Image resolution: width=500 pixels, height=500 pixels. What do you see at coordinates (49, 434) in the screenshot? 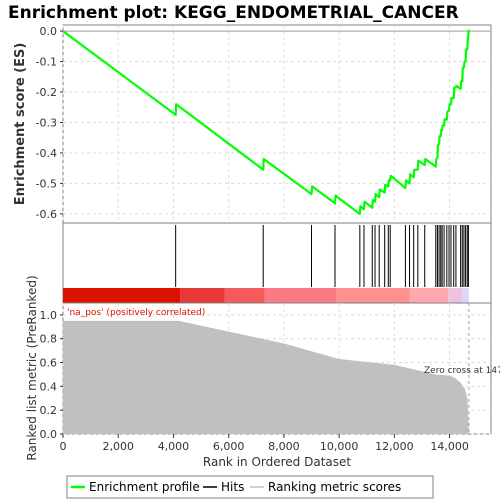
I see `metric-y-tick-label: 0.0` at bounding box center [49, 434].